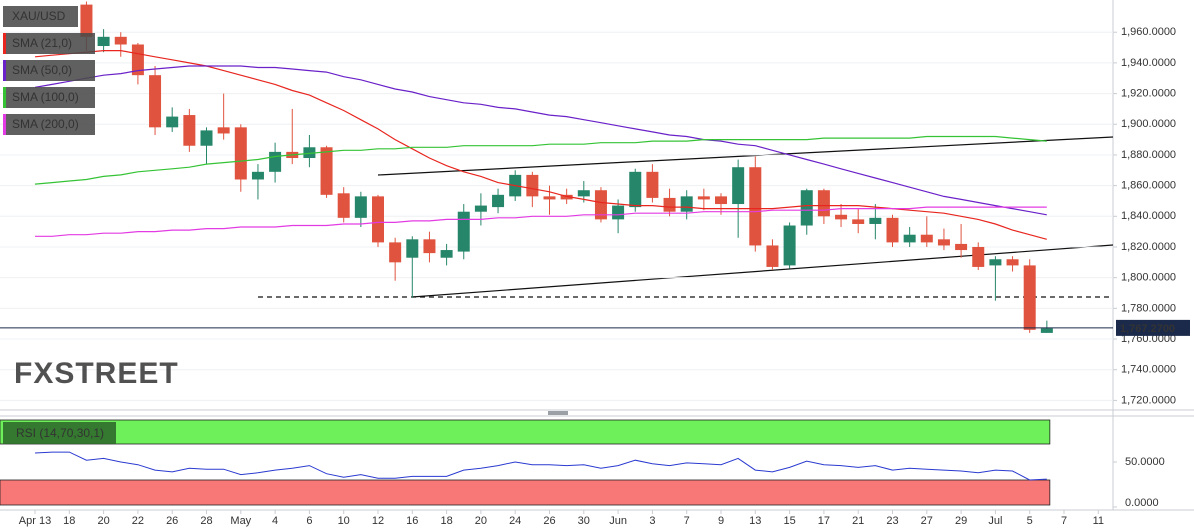  I want to click on x-tick-label: 15, so click(789, 521).